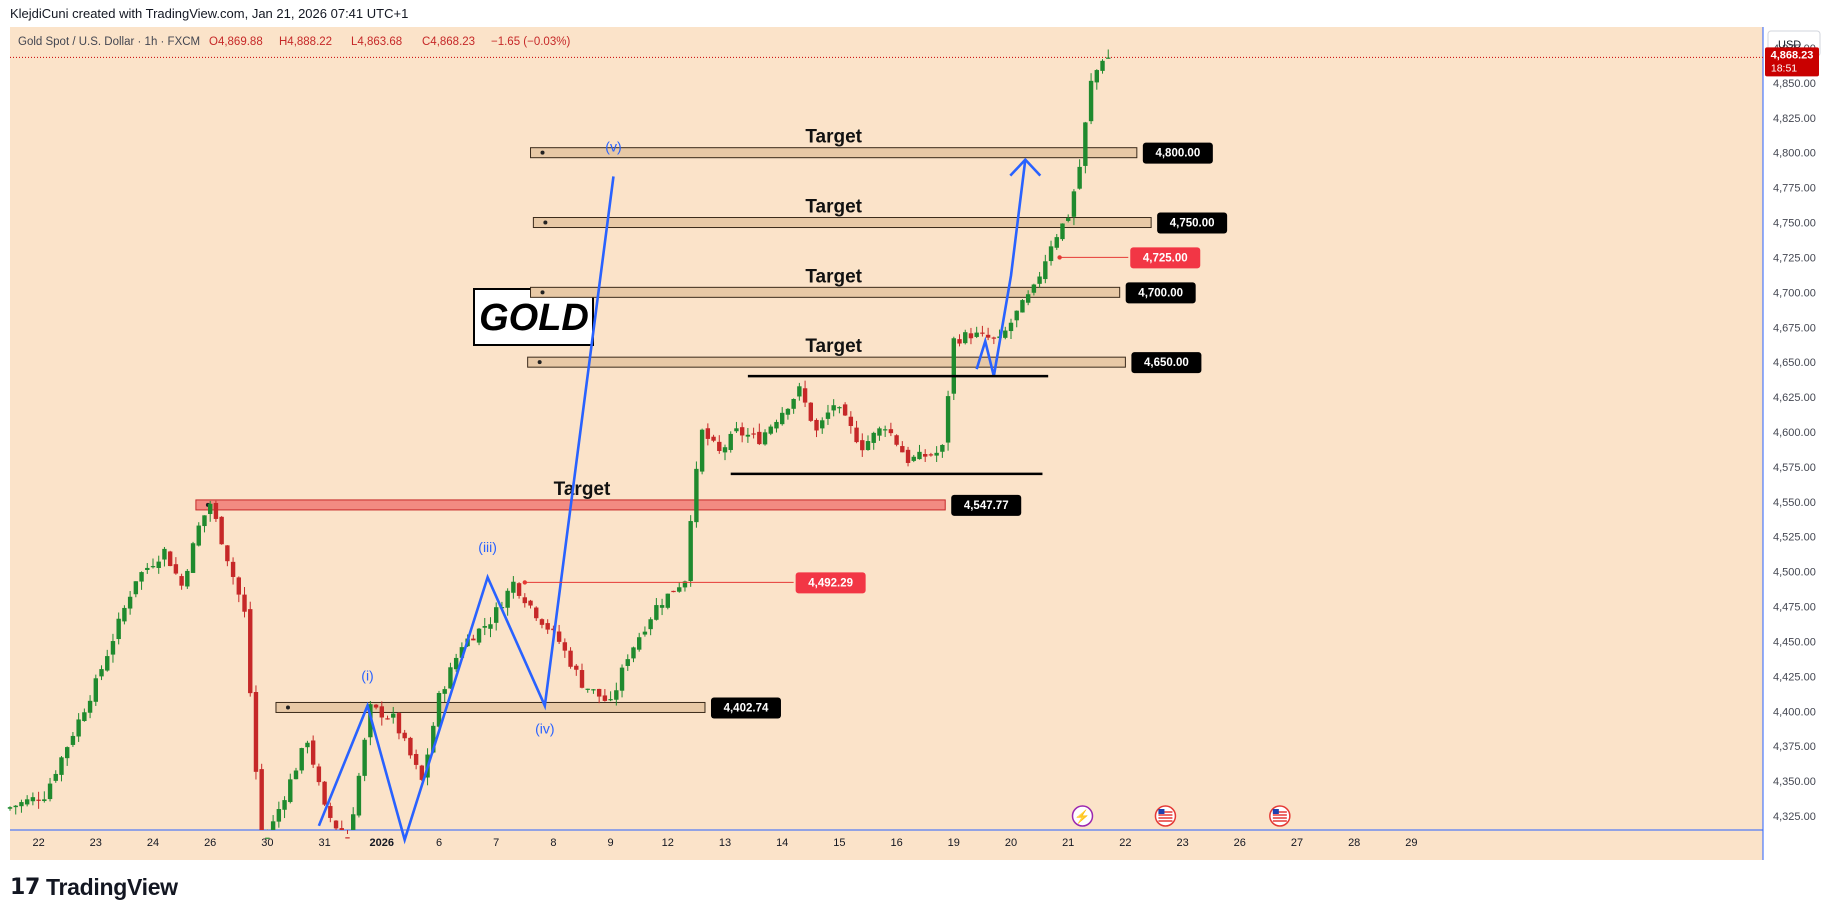 The height and width of the screenshot is (917, 1835). I want to click on zone-price-tag-text: 4,750.00, so click(1192, 224).